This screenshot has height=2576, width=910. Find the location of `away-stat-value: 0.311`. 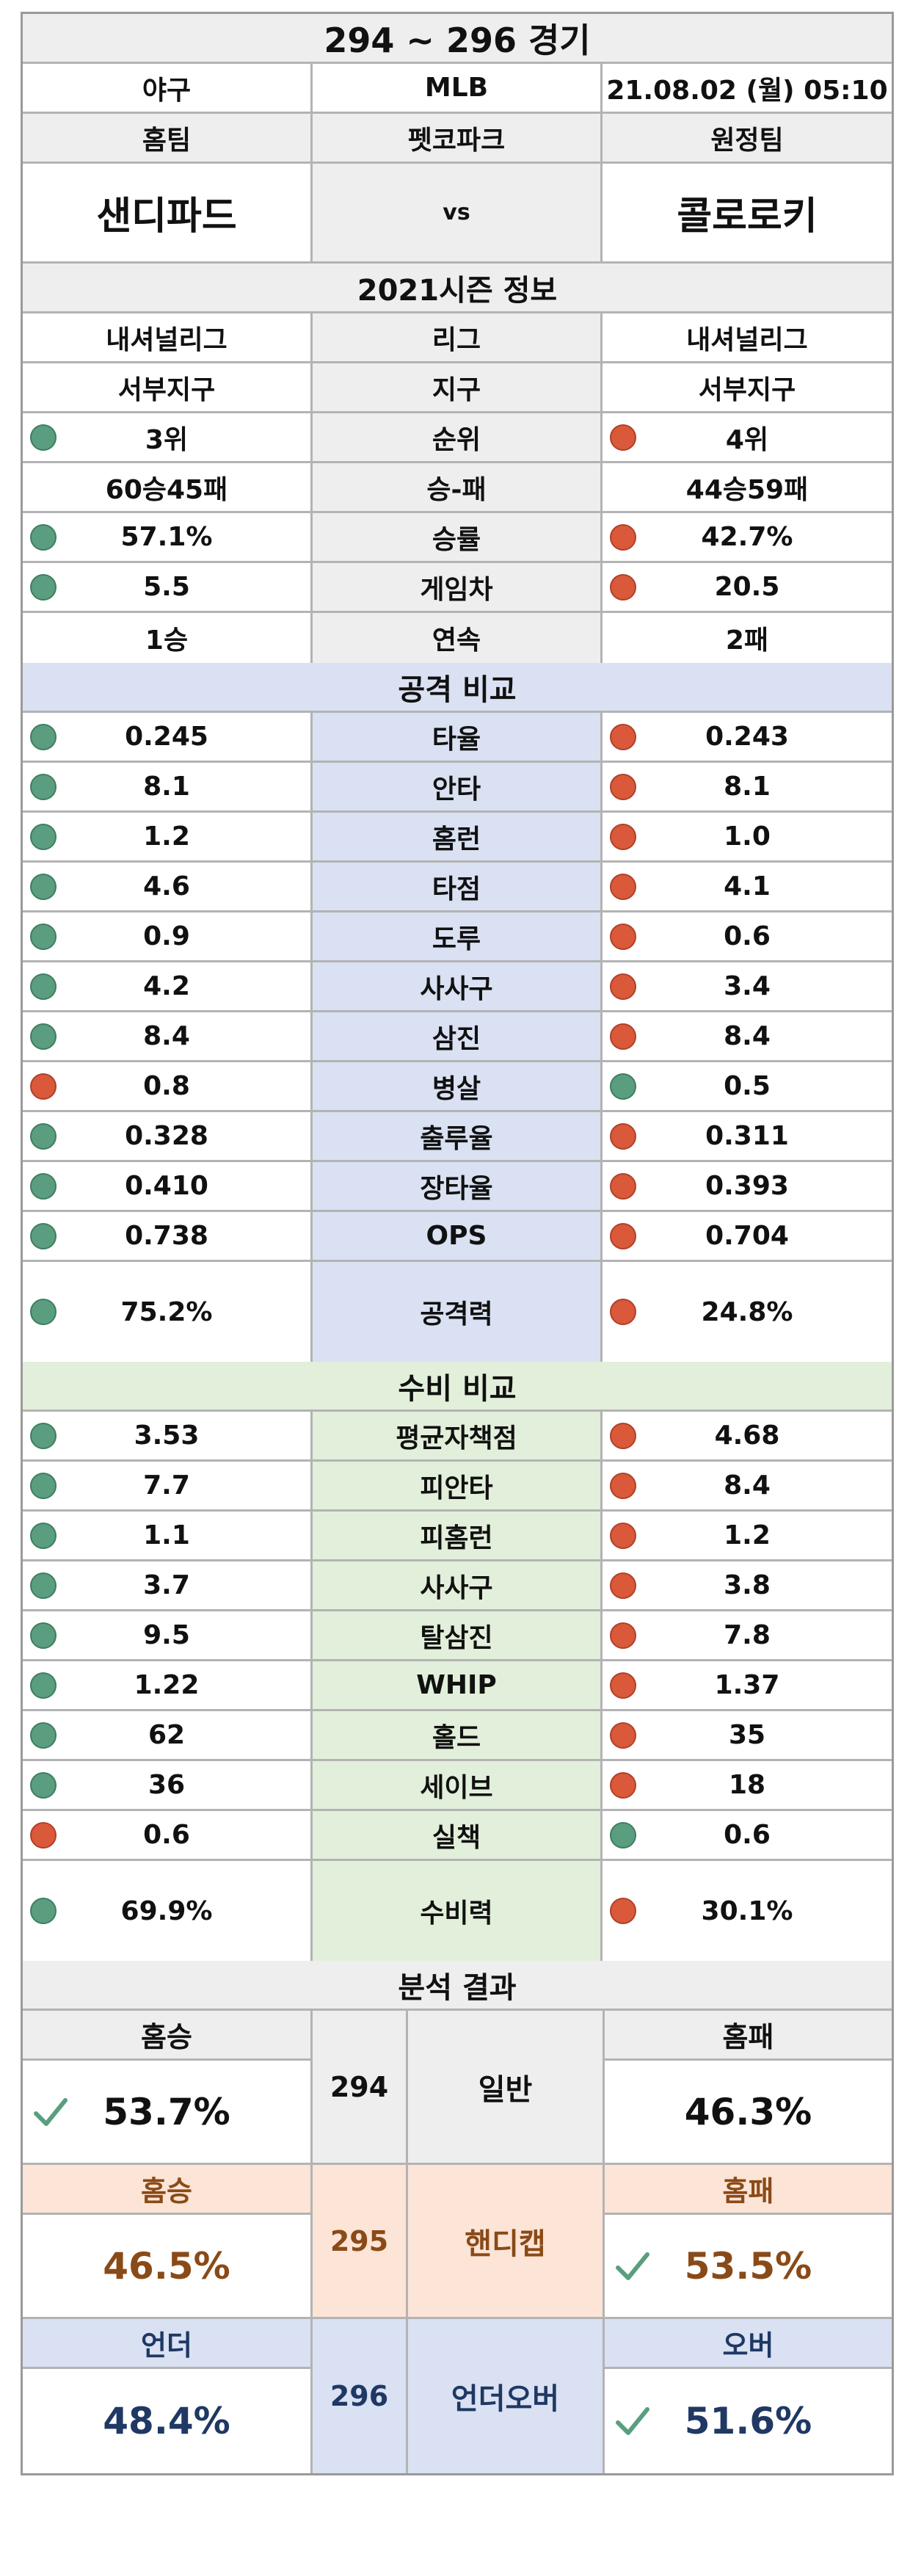

away-stat-value: 0.311 is located at coordinates (747, 1136).